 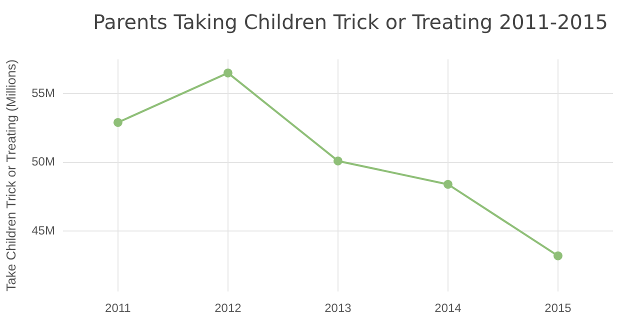 What do you see at coordinates (228, 308) in the screenshot?
I see `x-tick-label: 2012` at bounding box center [228, 308].